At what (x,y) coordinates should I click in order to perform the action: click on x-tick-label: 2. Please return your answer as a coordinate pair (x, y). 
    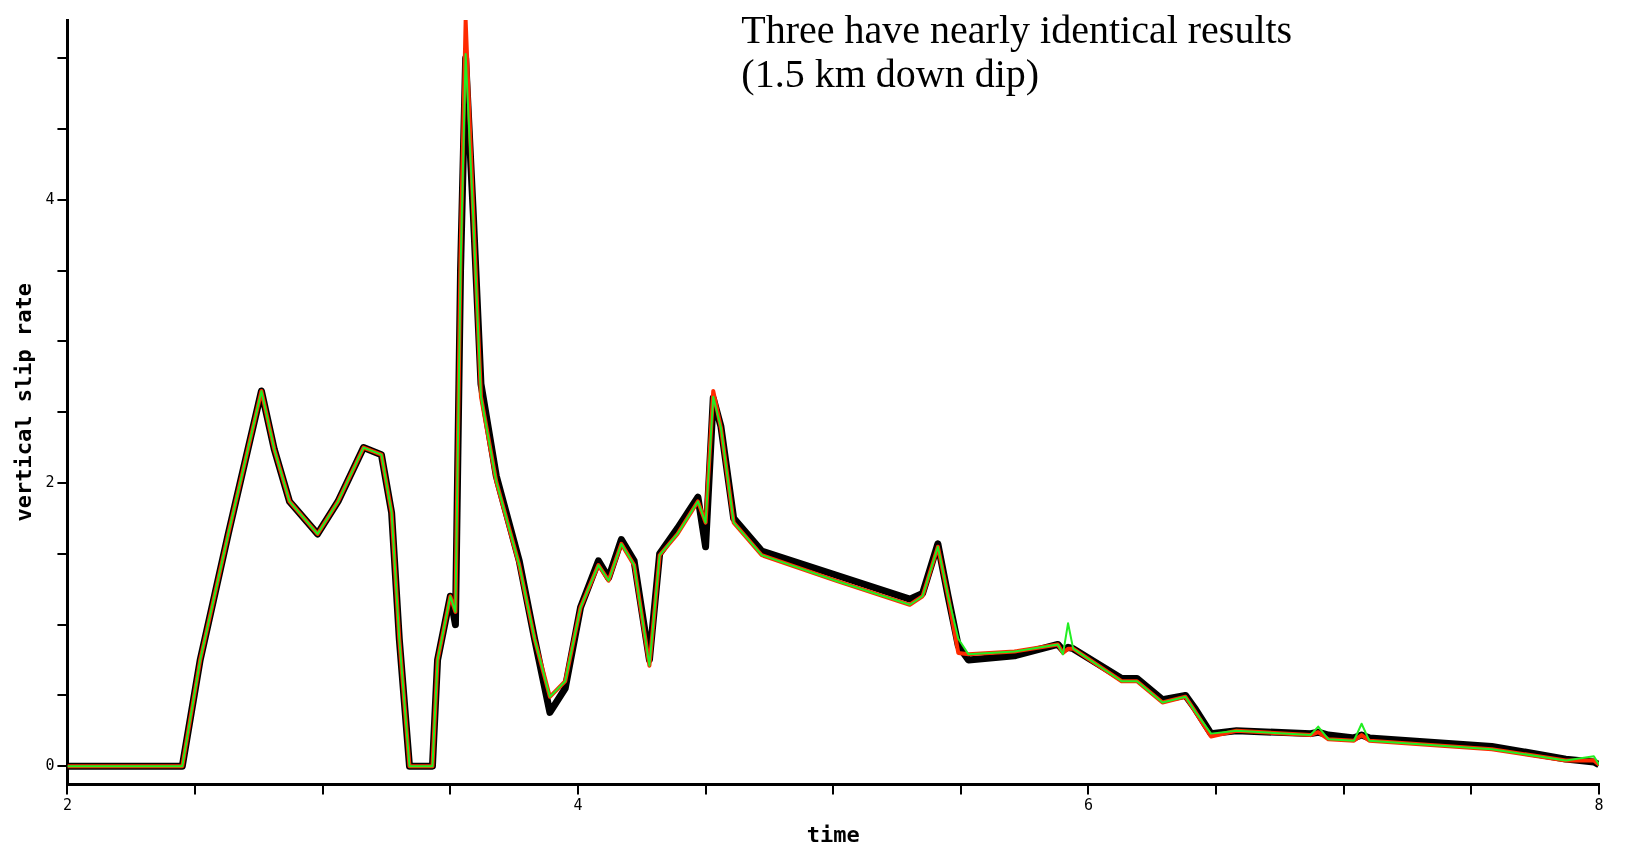
    Looking at the image, I should click on (67, 805).